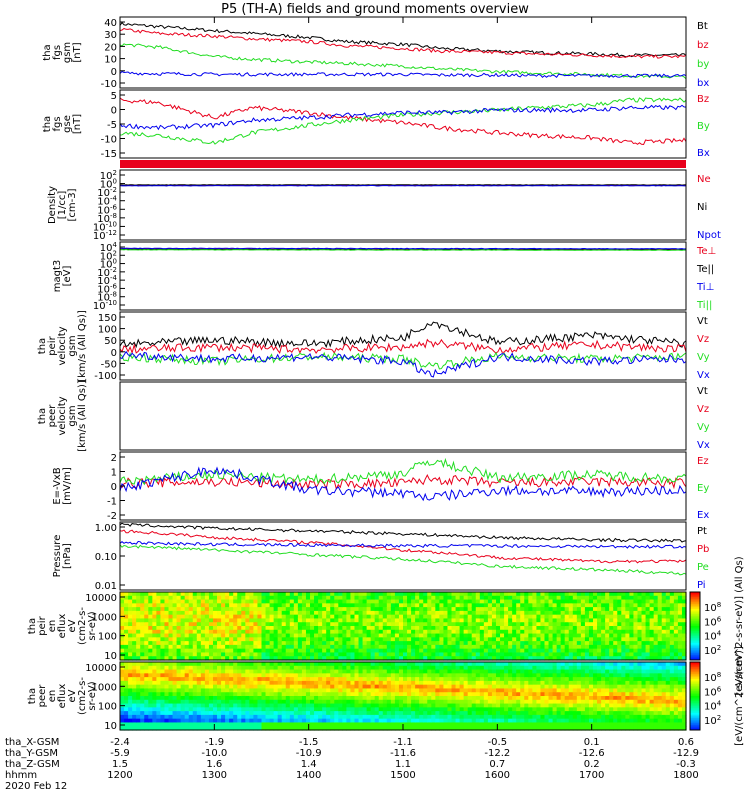 The height and width of the screenshot is (800, 750). What do you see at coordinates (52, 416) in the screenshot?
I see `ylabel-line: peer` at bounding box center [52, 416].